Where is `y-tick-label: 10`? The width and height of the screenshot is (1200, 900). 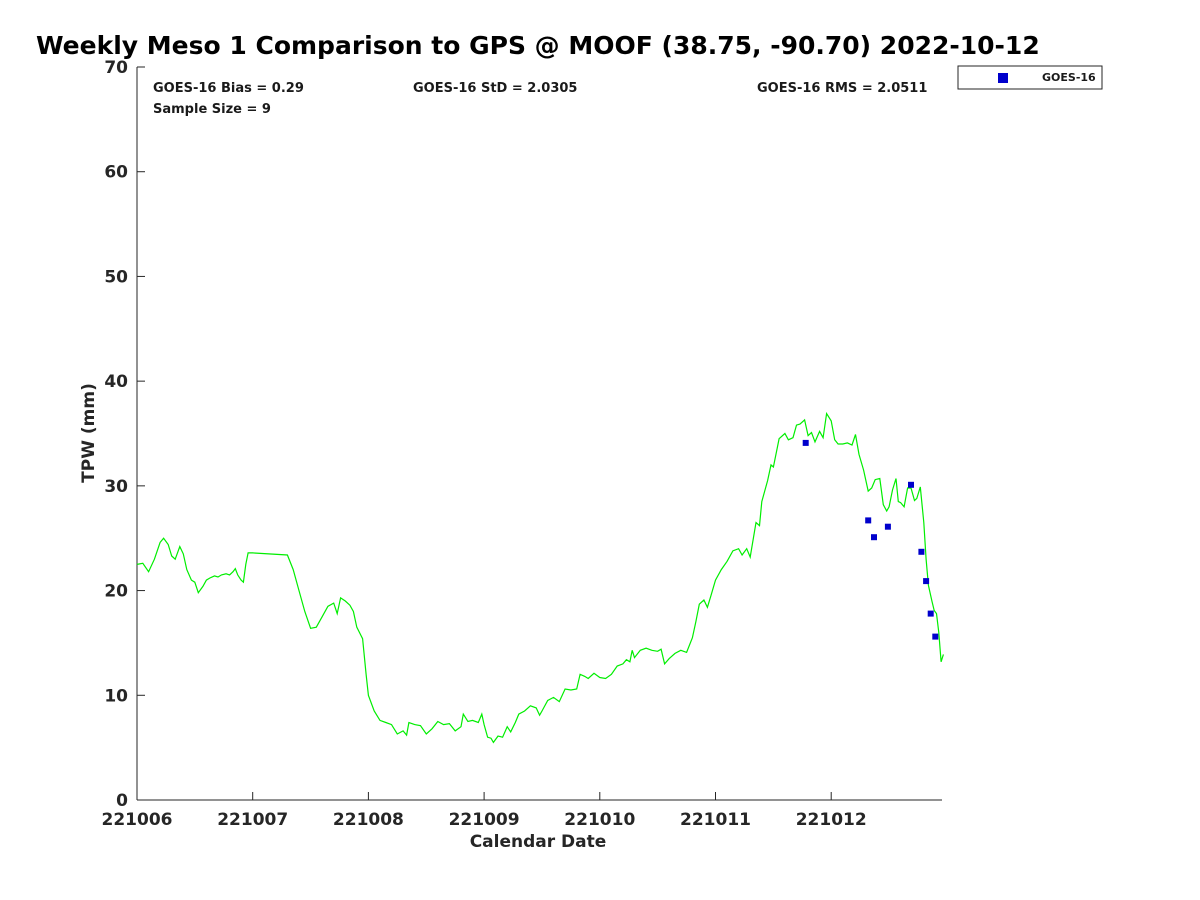 y-tick-label: 10 is located at coordinates (116, 696).